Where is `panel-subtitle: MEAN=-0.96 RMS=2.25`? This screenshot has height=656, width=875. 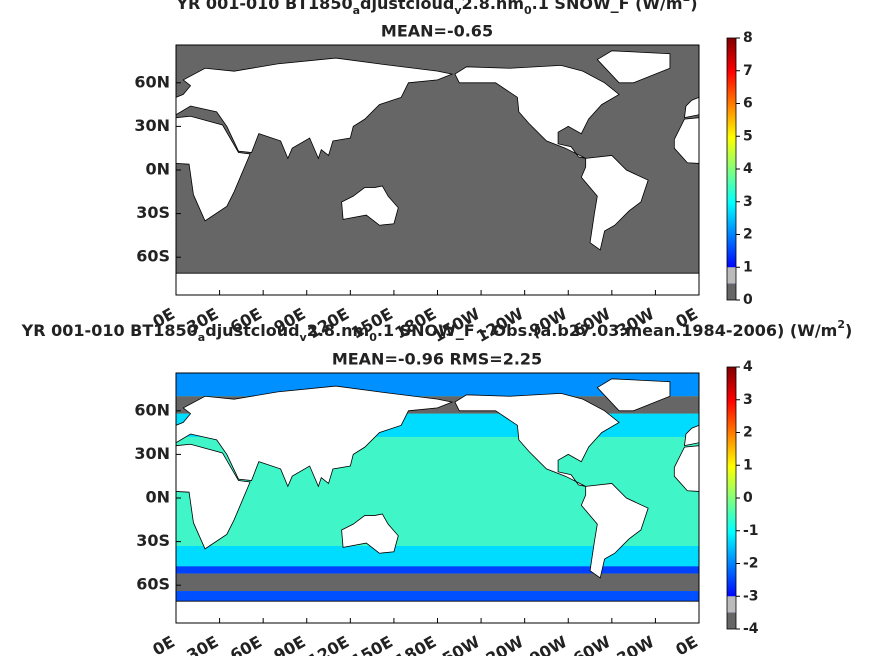
panel-subtitle: MEAN=-0.96 RMS=2.25 is located at coordinates (437, 359).